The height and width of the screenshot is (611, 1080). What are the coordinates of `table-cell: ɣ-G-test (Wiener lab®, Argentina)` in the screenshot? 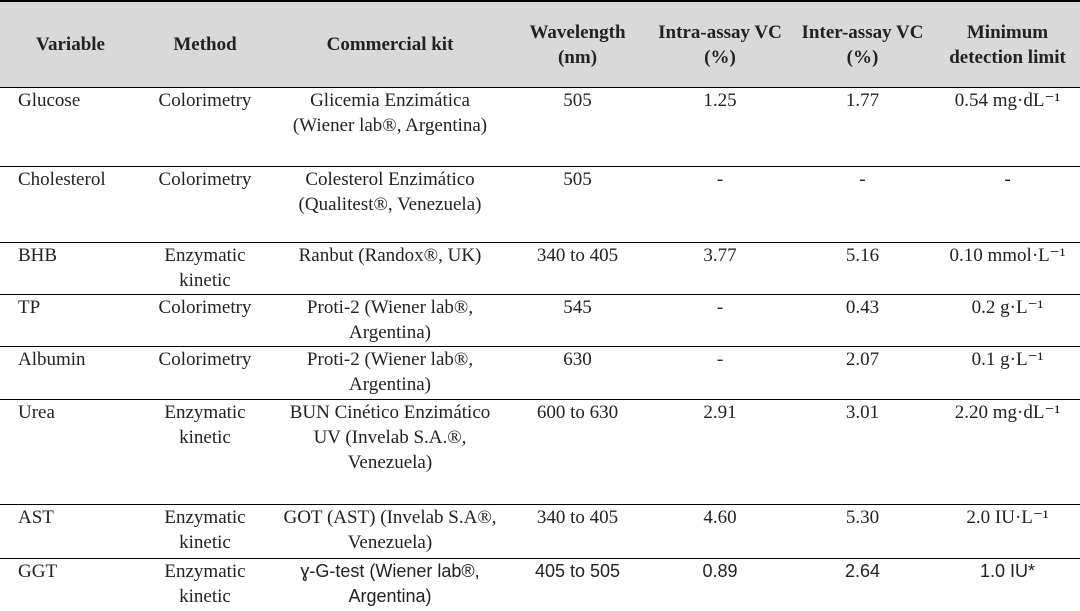 It's located at (390, 583).